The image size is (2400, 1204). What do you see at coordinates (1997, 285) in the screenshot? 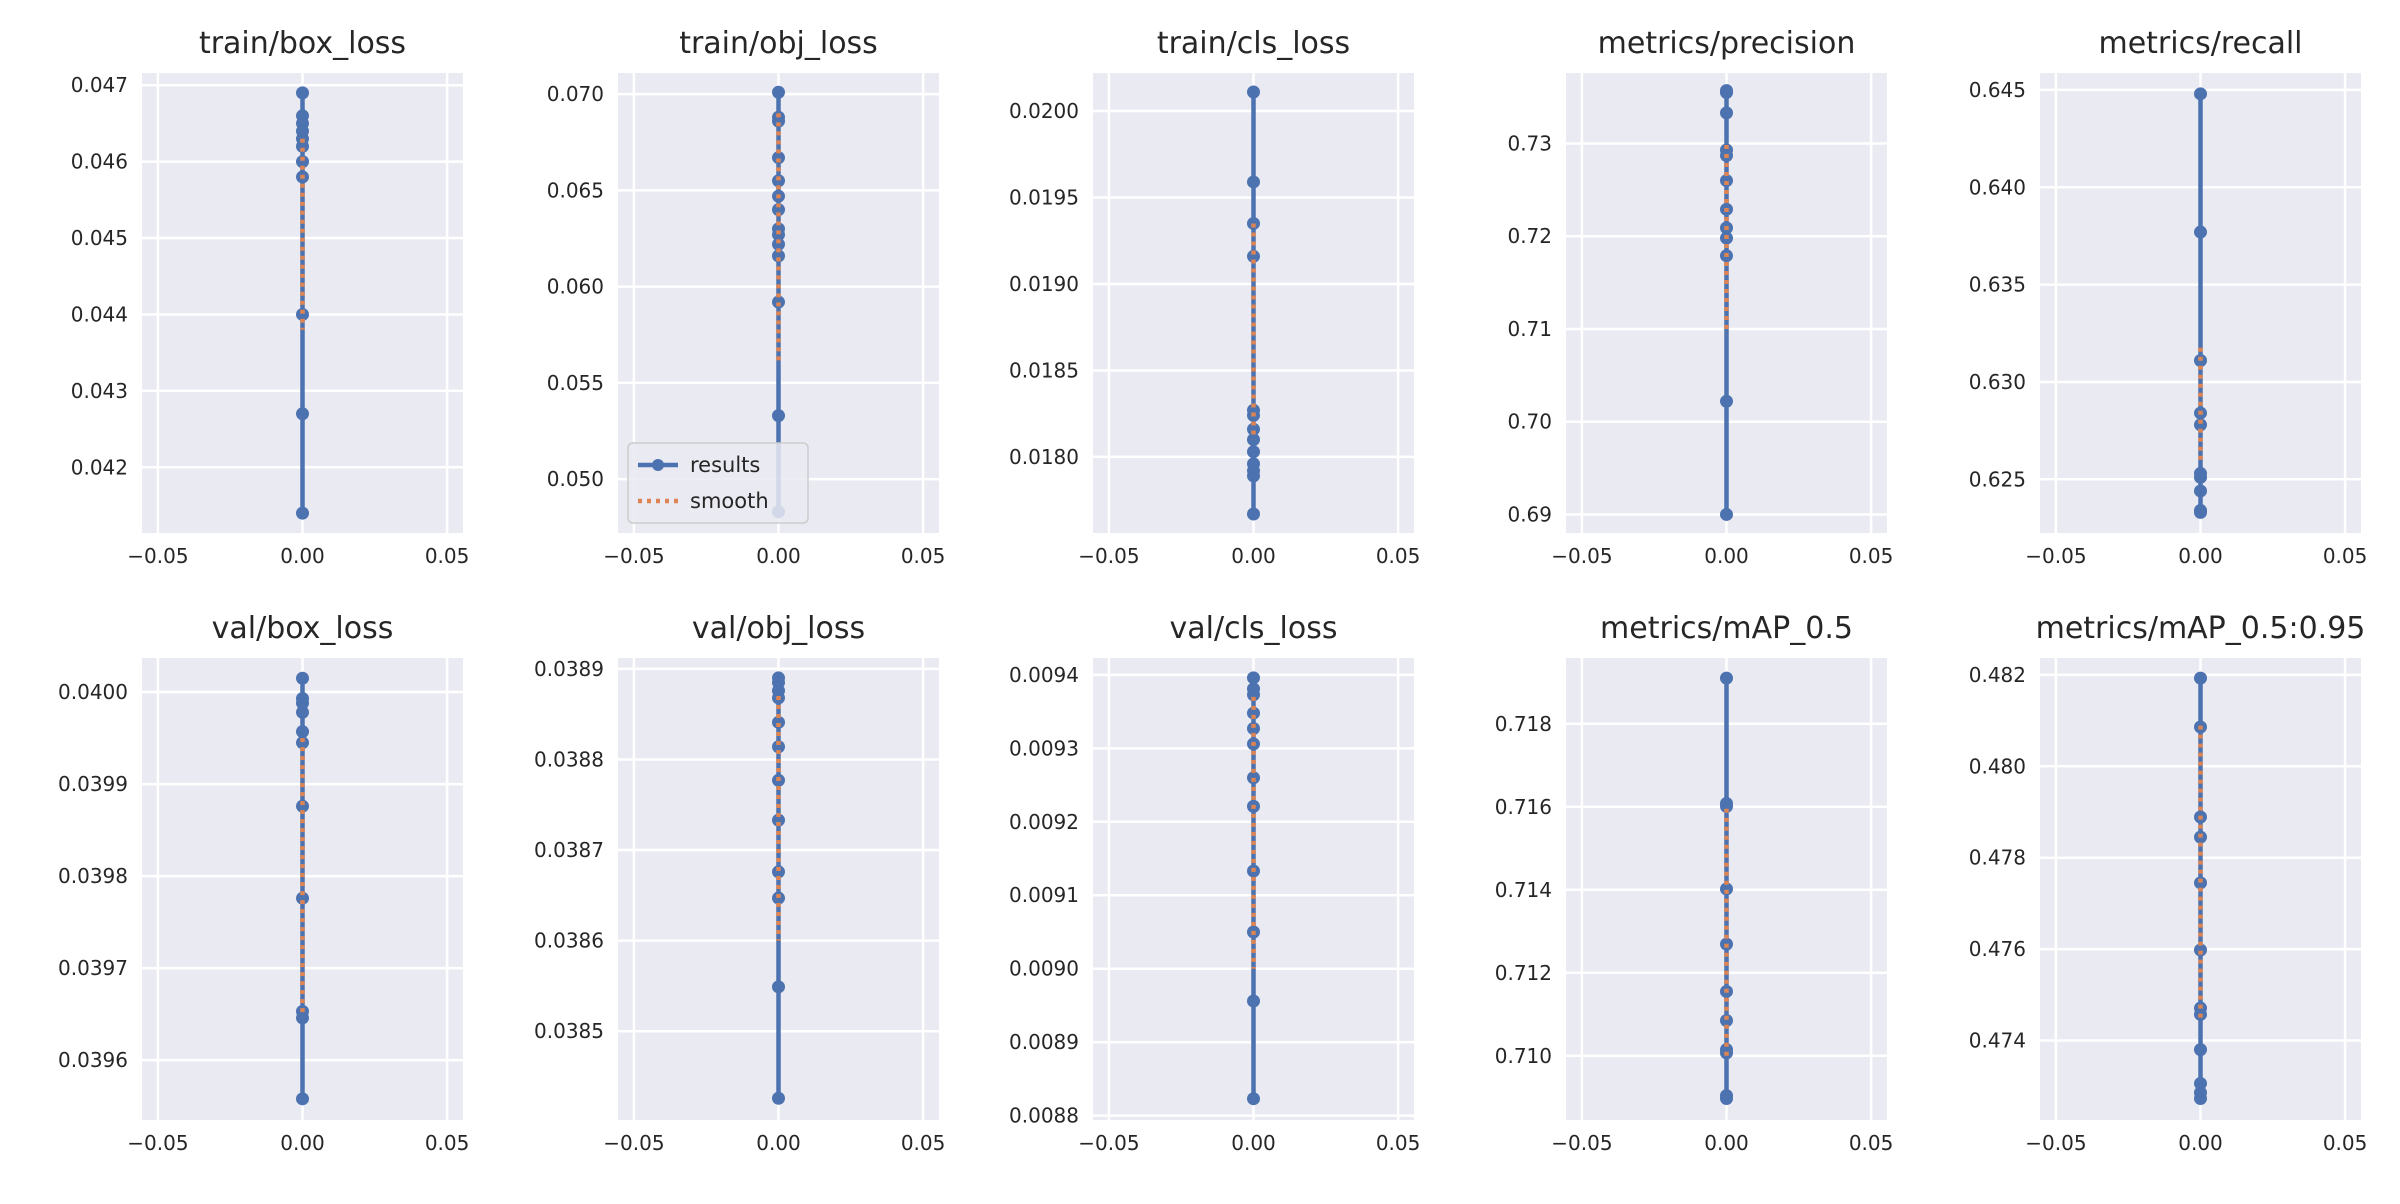
I see `y-tick-label: 0.635` at bounding box center [1997, 285].